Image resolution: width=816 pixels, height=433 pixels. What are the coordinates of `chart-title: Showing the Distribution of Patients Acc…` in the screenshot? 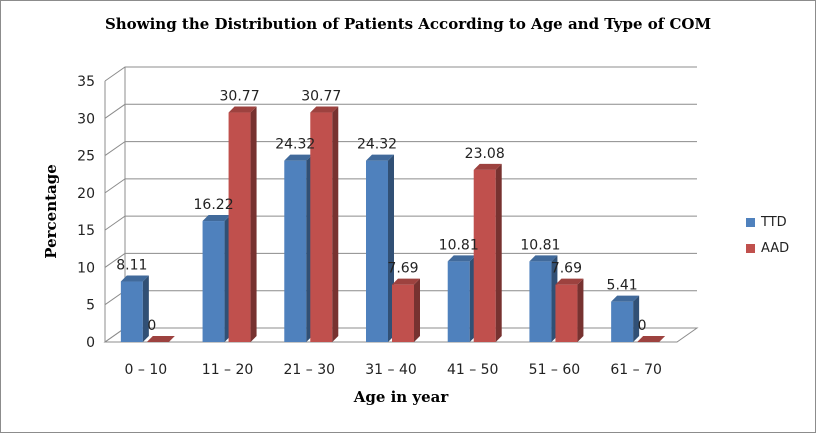 It's located at (408, 24).